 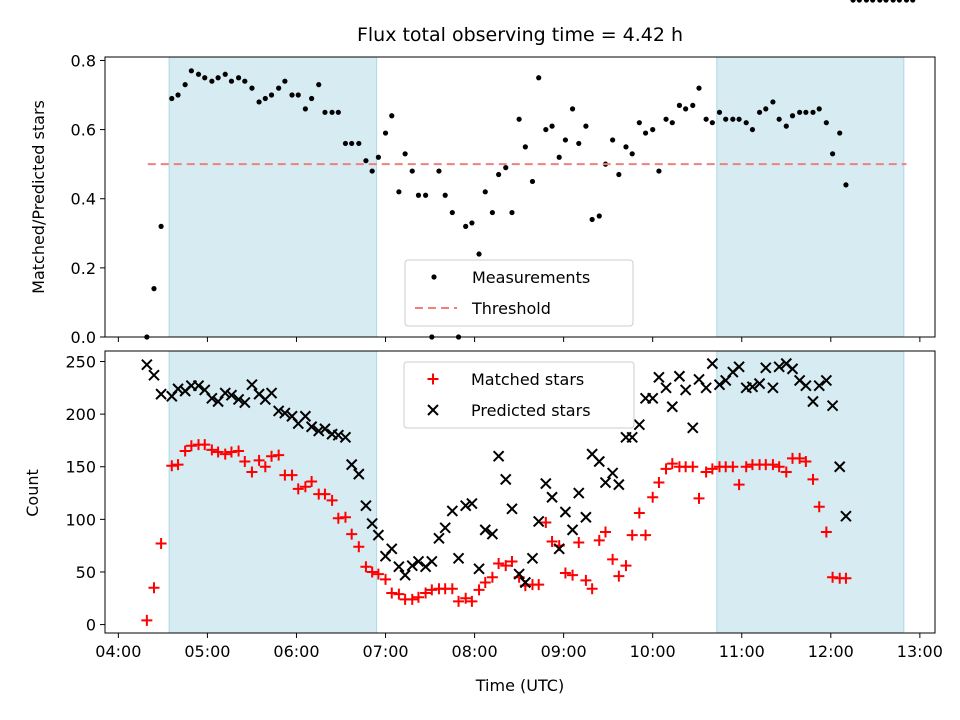 I want to click on legend: Matched stars Predicted stars, so click(x=519, y=395).